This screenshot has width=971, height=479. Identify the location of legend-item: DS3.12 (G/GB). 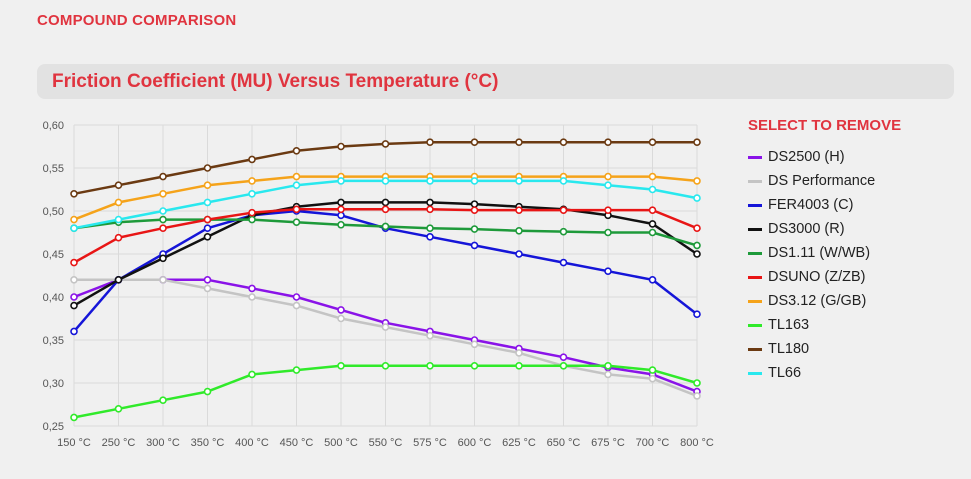
(853, 301).